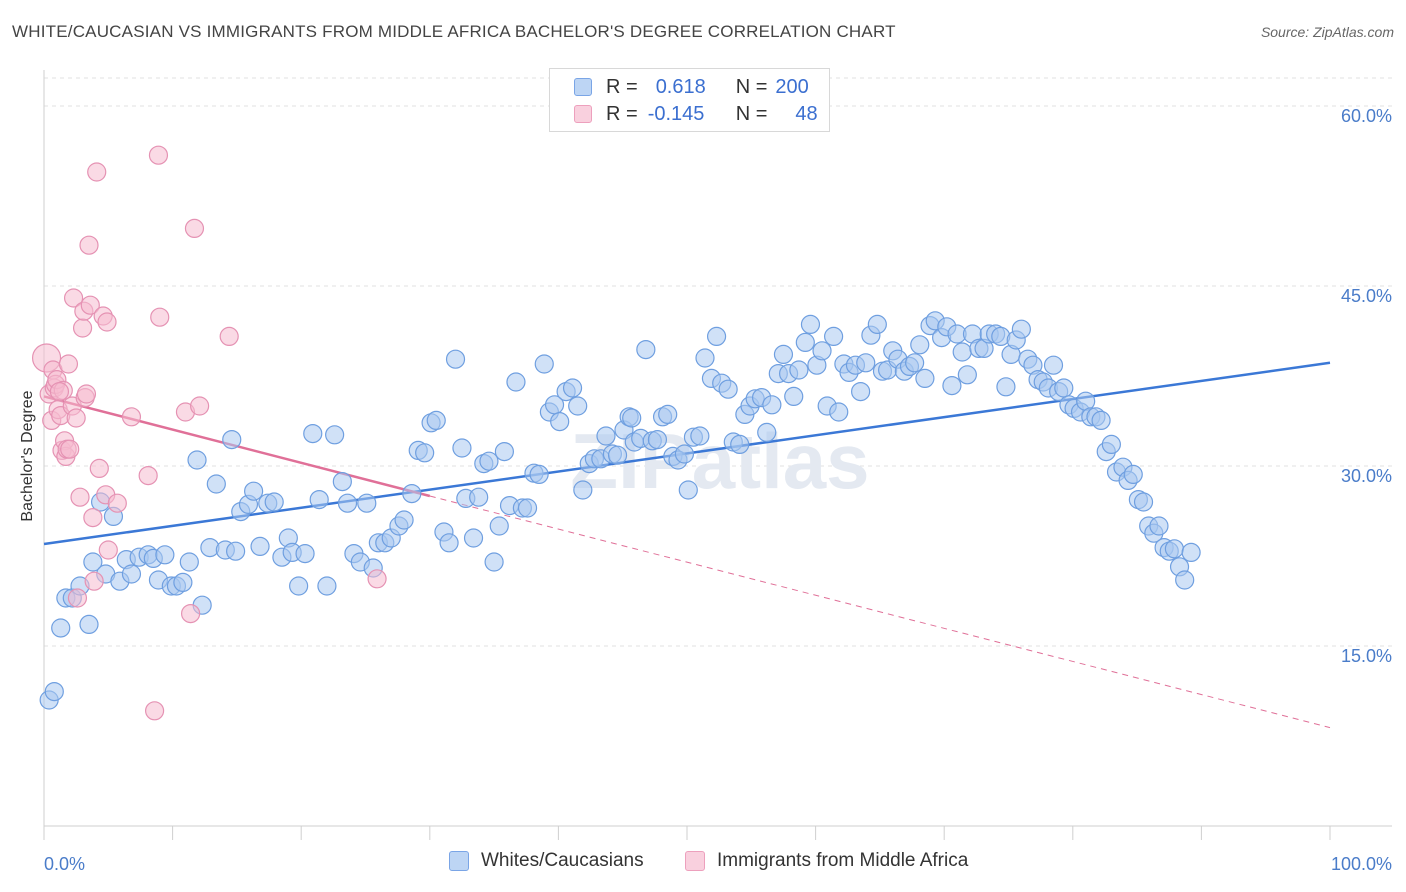  What do you see at coordinates (27, 455) in the screenshot?
I see `y-axis-label: Bachelor's Degree` at bounding box center [27, 455].